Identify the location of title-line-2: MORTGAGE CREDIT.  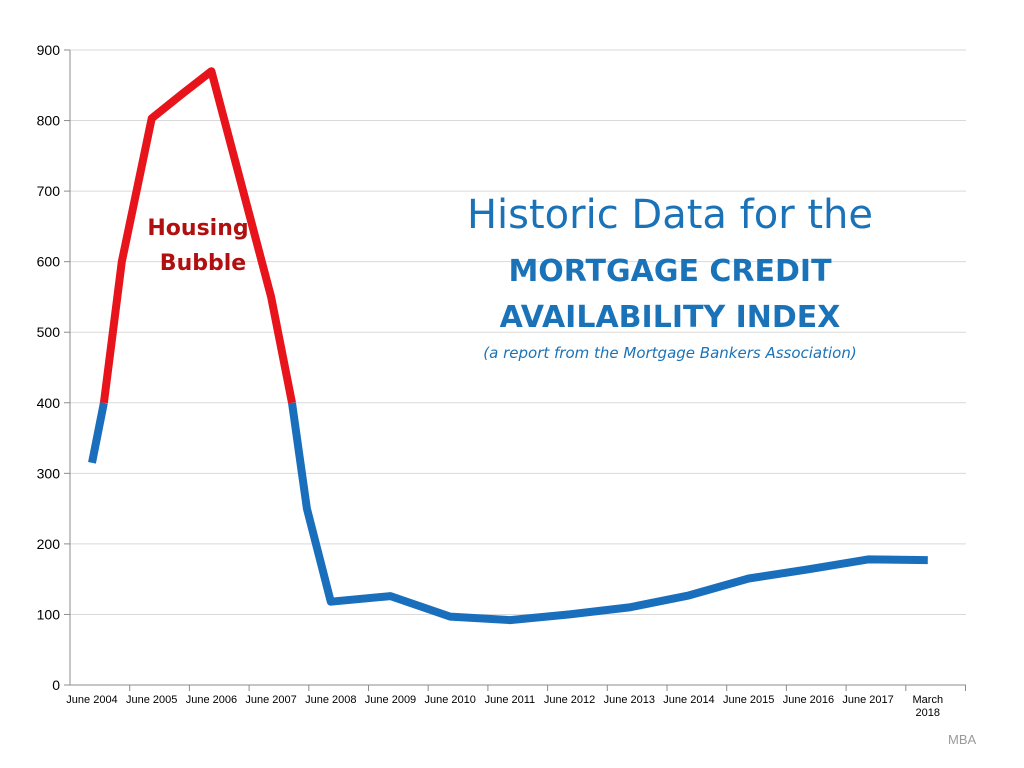
(670, 271).